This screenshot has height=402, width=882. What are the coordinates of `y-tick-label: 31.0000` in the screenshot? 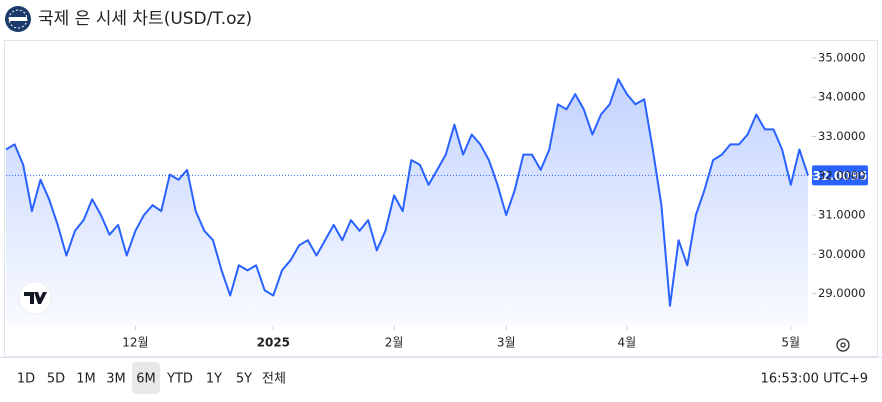 It's located at (842, 215).